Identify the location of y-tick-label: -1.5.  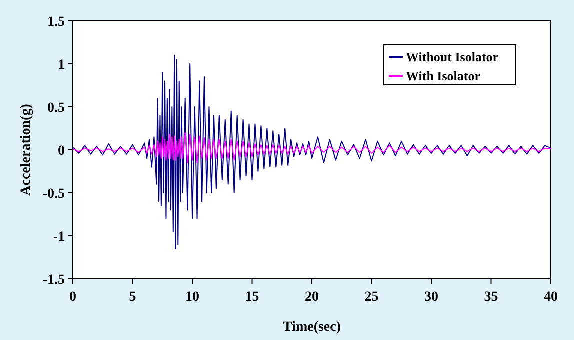
(53, 280).